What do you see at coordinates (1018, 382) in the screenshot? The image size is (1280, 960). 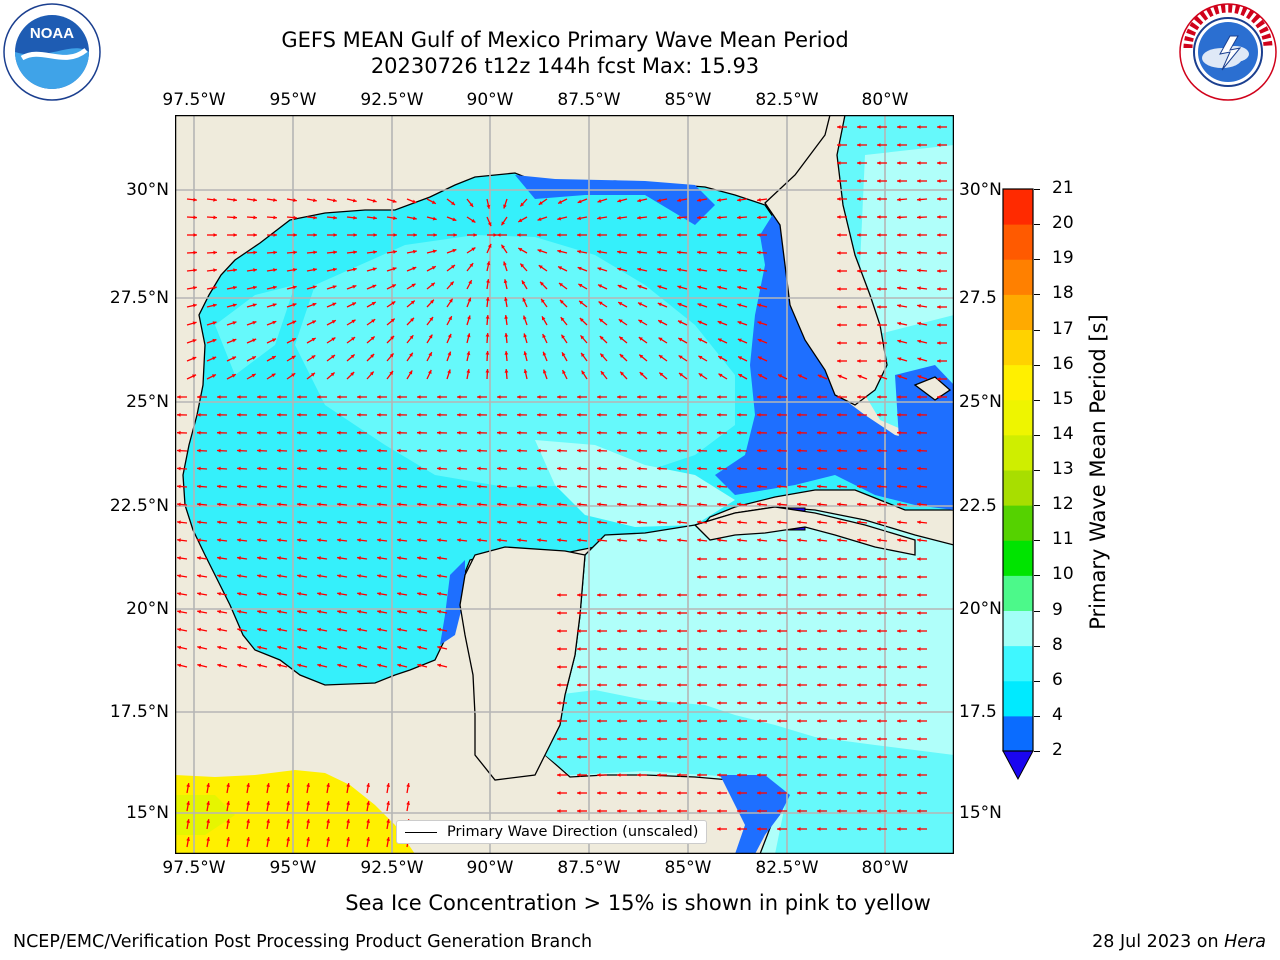 I see `colorbar-band` at bounding box center [1018, 382].